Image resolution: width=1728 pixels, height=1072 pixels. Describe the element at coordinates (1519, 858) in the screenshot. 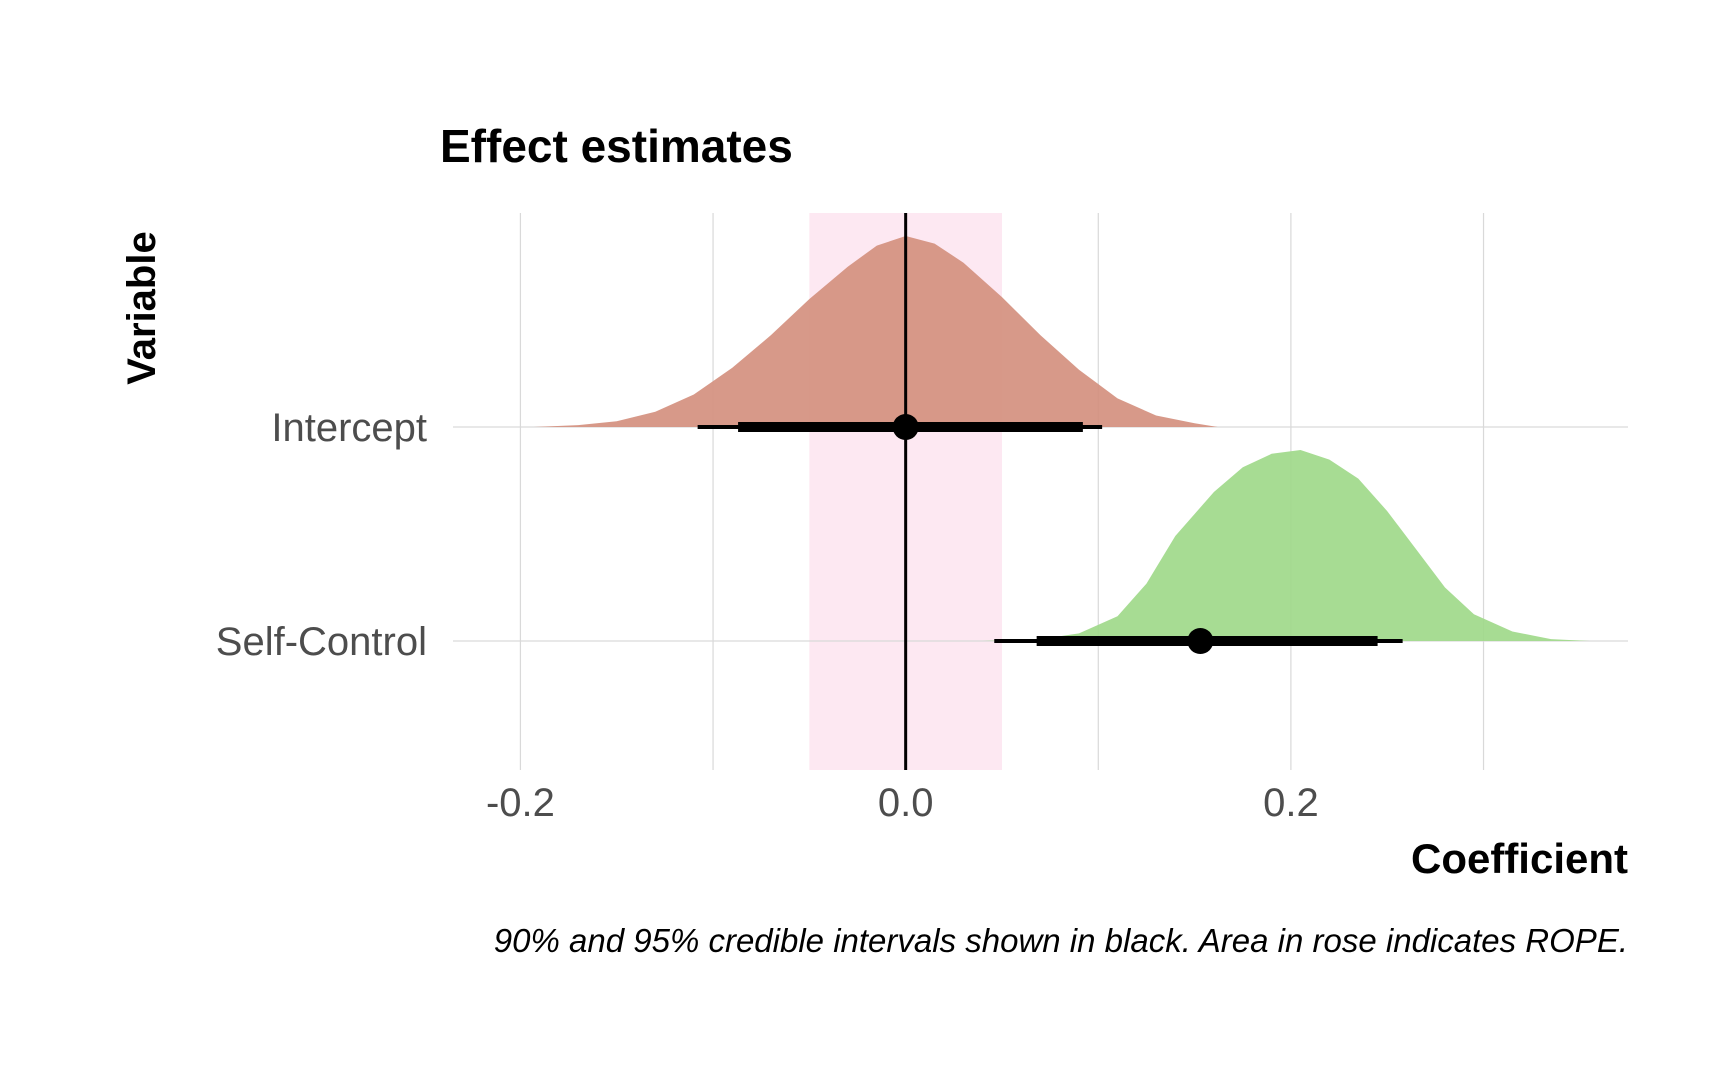

I see `x-axis-label: Coefficient` at that location.